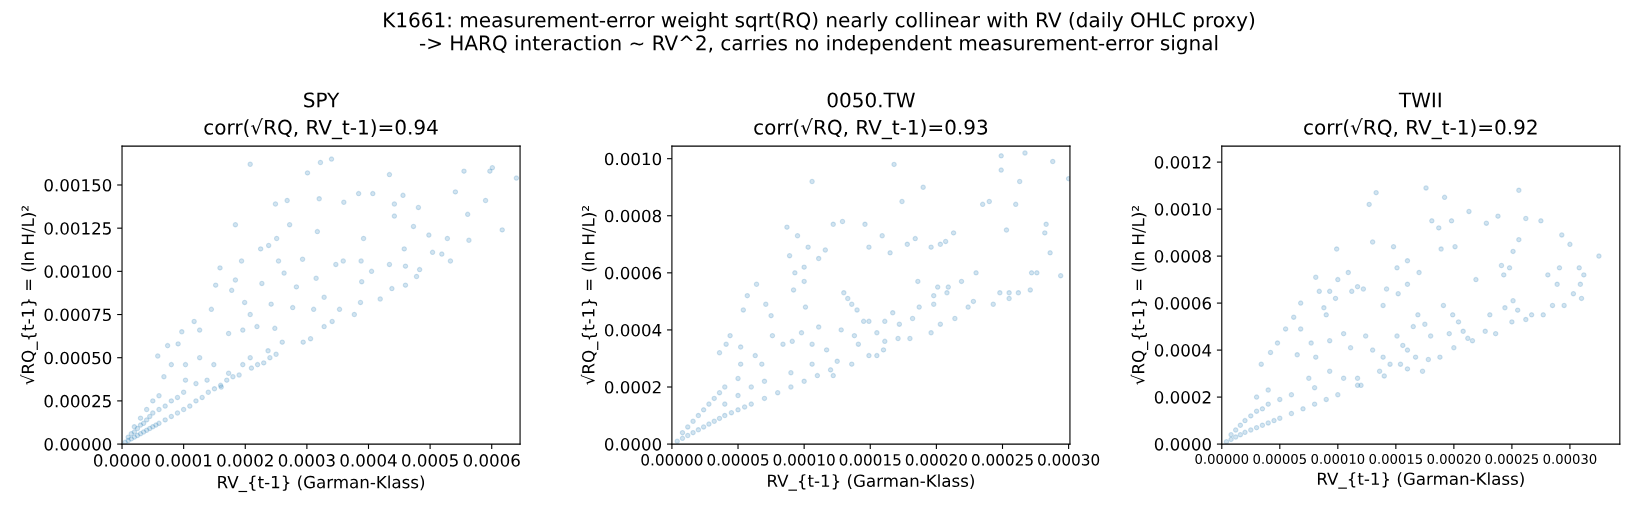  Describe the element at coordinates (183, 460) in the screenshot. I see `x-tick-label: 0.0001` at that location.